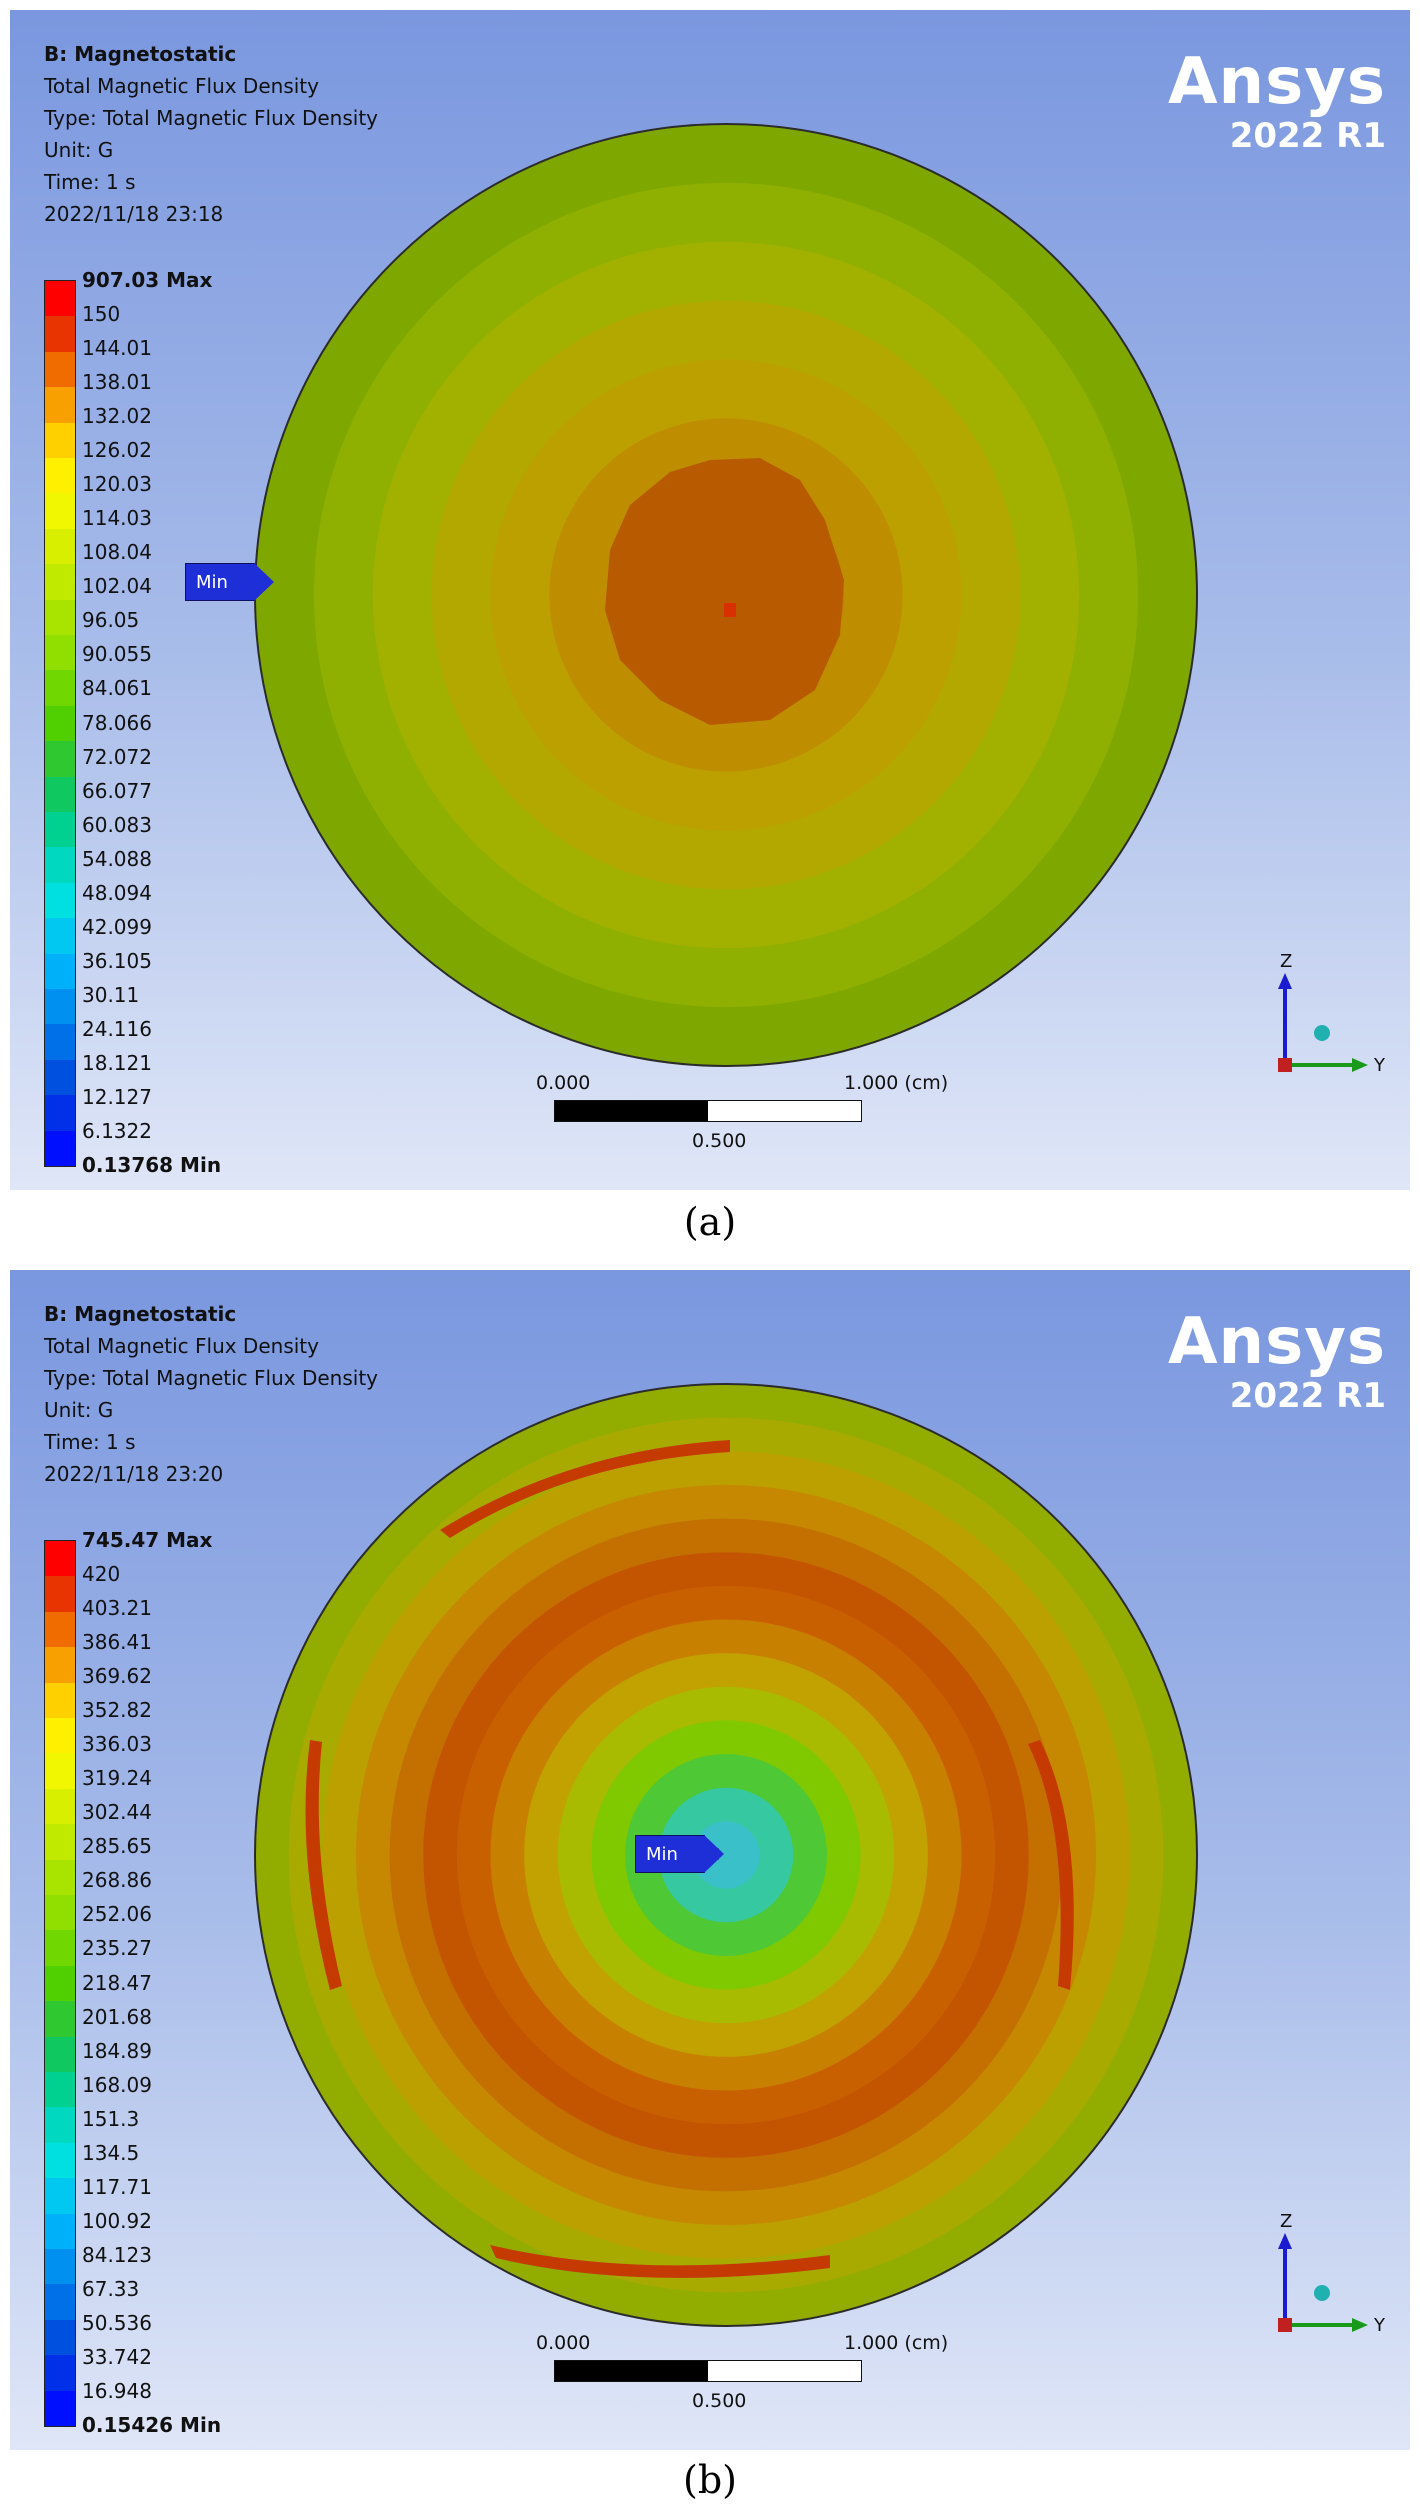 The height and width of the screenshot is (2519, 1420). Describe the element at coordinates (117, 756) in the screenshot. I see `legend-label: 72.072` at that location.